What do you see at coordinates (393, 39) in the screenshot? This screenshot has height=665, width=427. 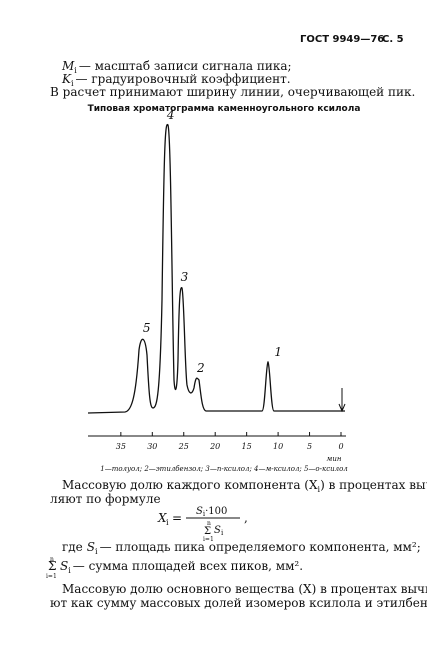 I see `page-number: С. 5` at bounding box center [393, 39].